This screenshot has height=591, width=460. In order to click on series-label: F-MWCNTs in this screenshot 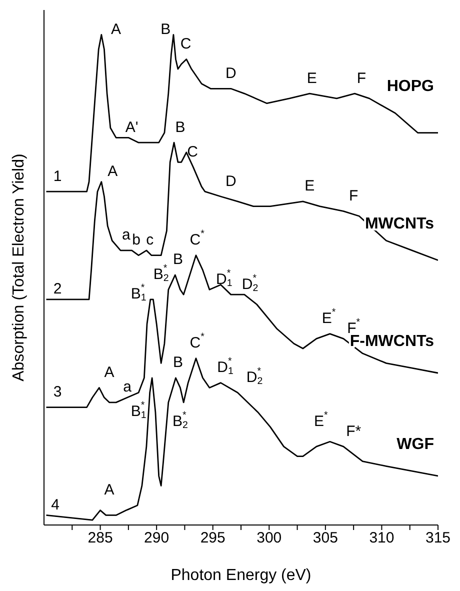, I will do `click(392, 341)`.